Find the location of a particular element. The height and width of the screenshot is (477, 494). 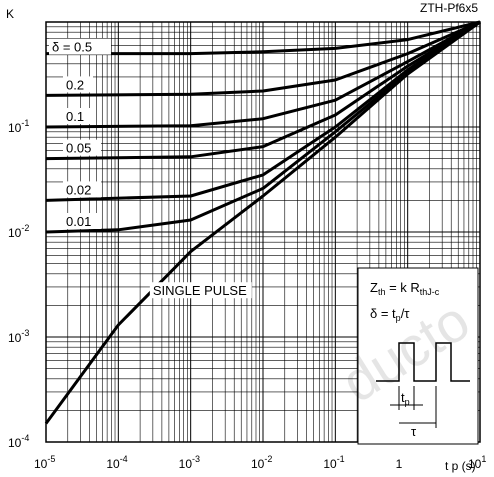

formula-line-1: Zth = k RthJ-c is located at coordinates (405, 288).